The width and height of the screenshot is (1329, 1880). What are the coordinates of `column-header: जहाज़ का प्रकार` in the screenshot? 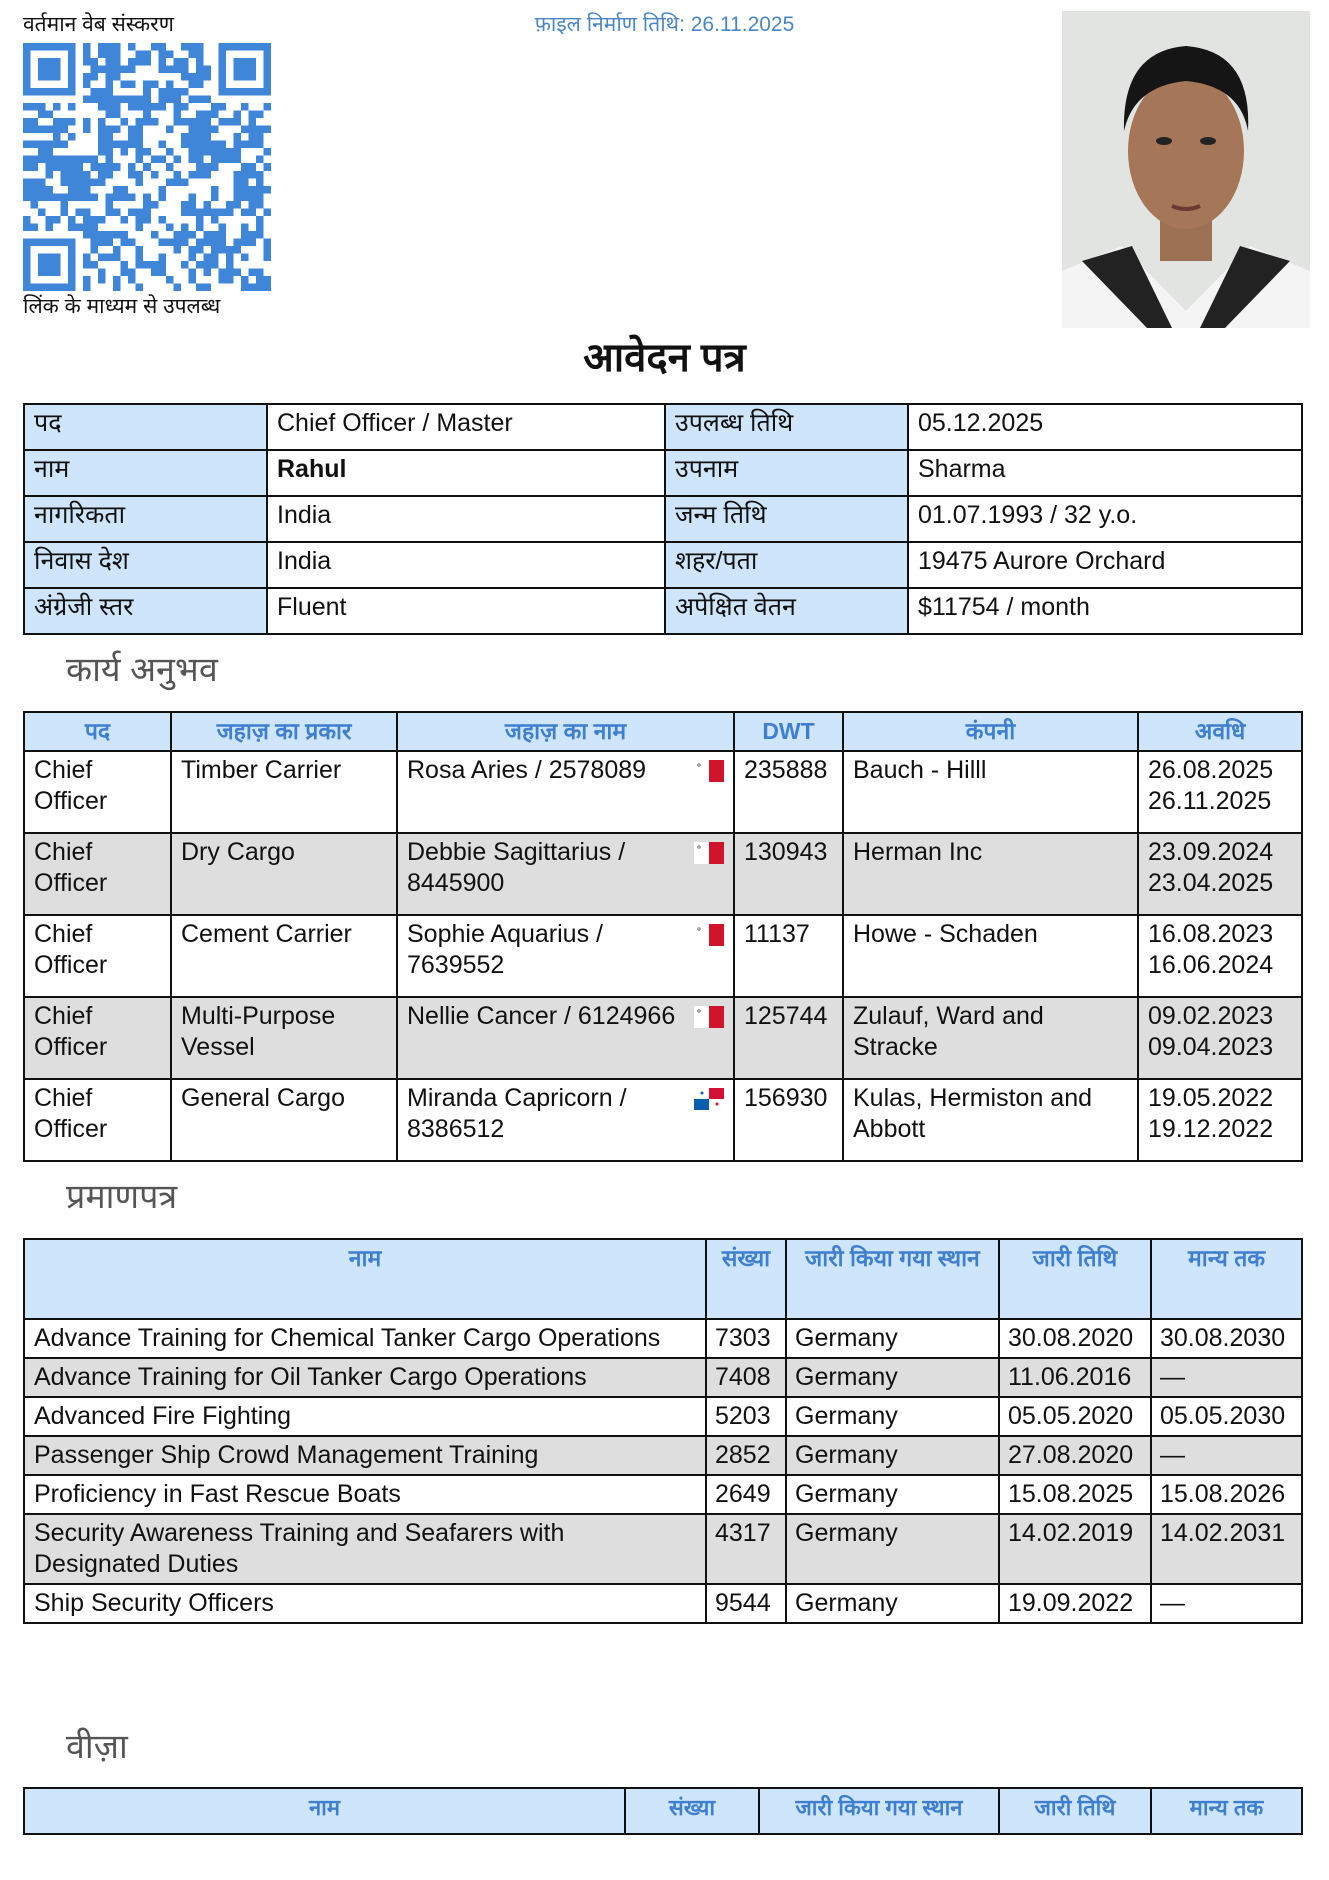 It's located at (284, 731).